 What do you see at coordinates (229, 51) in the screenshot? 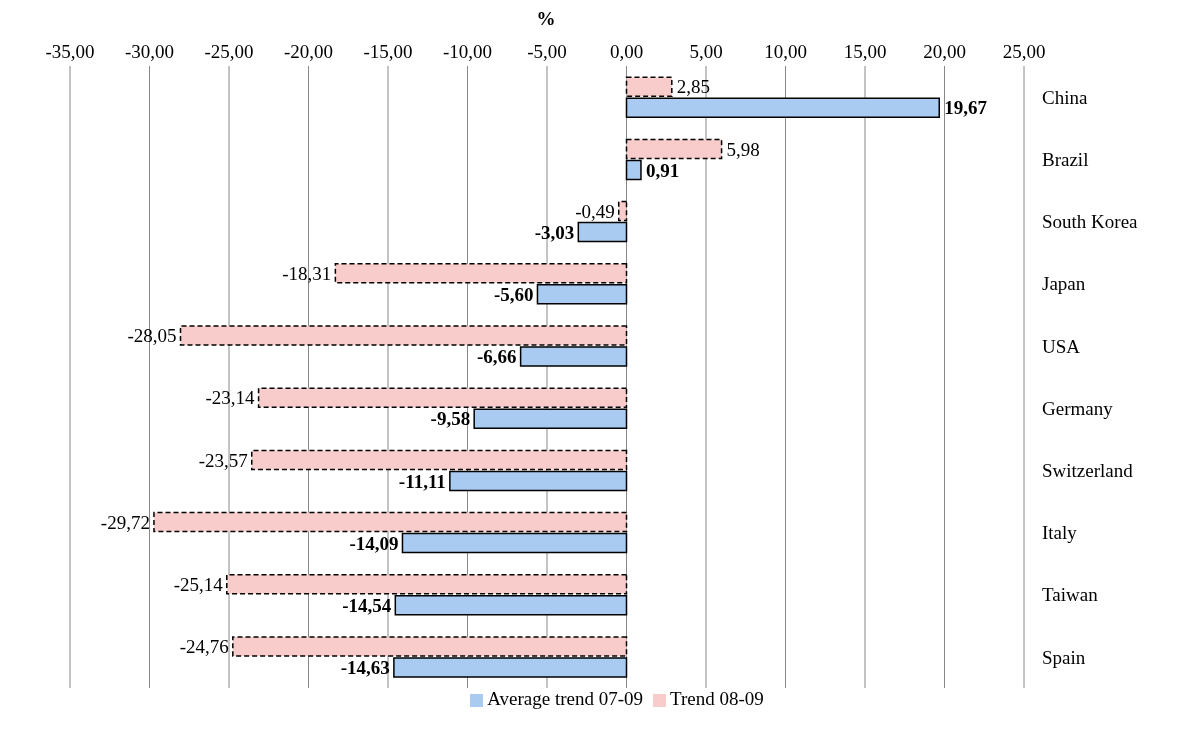
I see `x-tick-label: -25,00` at bounding box center [229, 51].